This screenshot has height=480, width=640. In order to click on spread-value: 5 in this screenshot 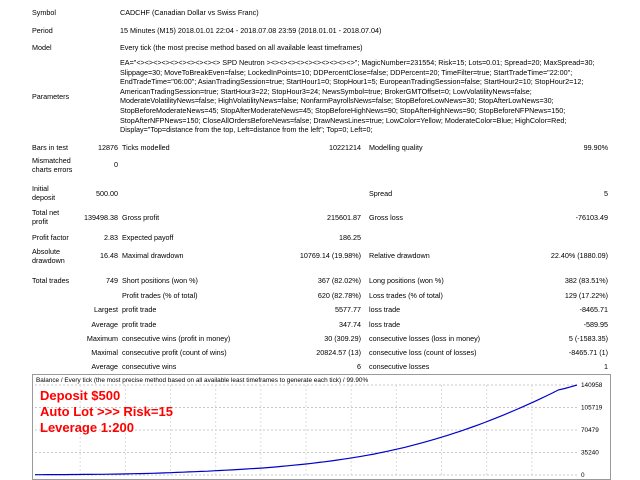, I will do `click(606, 193)`.